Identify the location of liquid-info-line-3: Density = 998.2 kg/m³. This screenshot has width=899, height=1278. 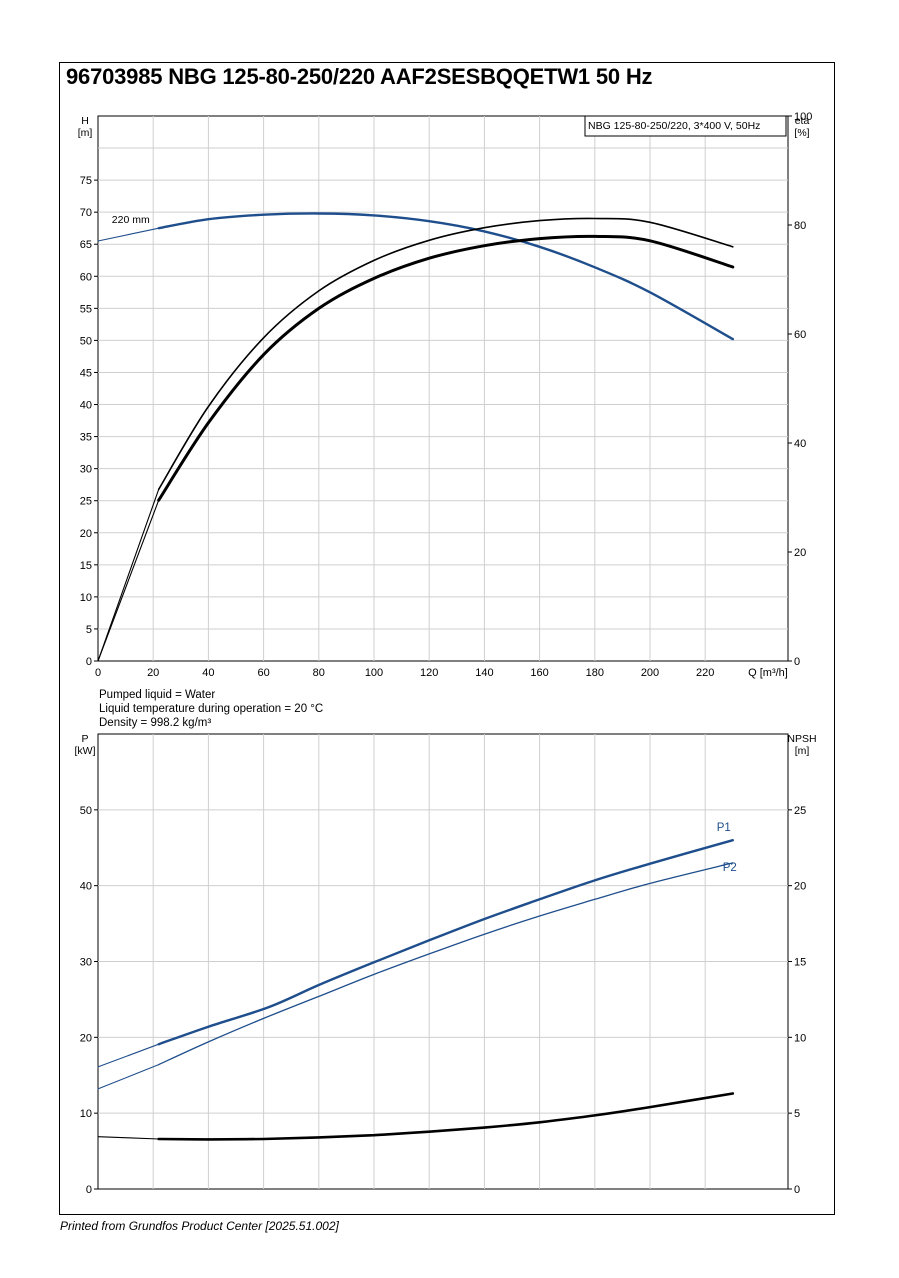
(155, 723).